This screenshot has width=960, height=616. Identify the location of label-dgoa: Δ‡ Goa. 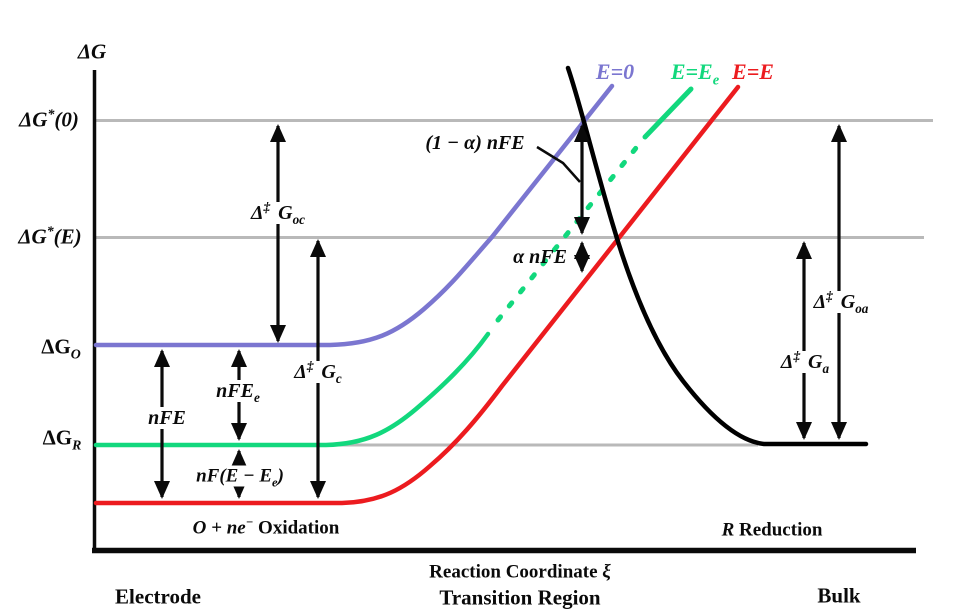
(841, 302).